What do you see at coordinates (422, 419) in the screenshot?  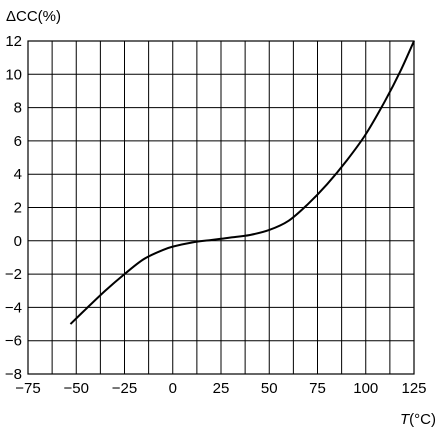 I see `x-axis-unit: (°C)` at bounding box center [422, 419].